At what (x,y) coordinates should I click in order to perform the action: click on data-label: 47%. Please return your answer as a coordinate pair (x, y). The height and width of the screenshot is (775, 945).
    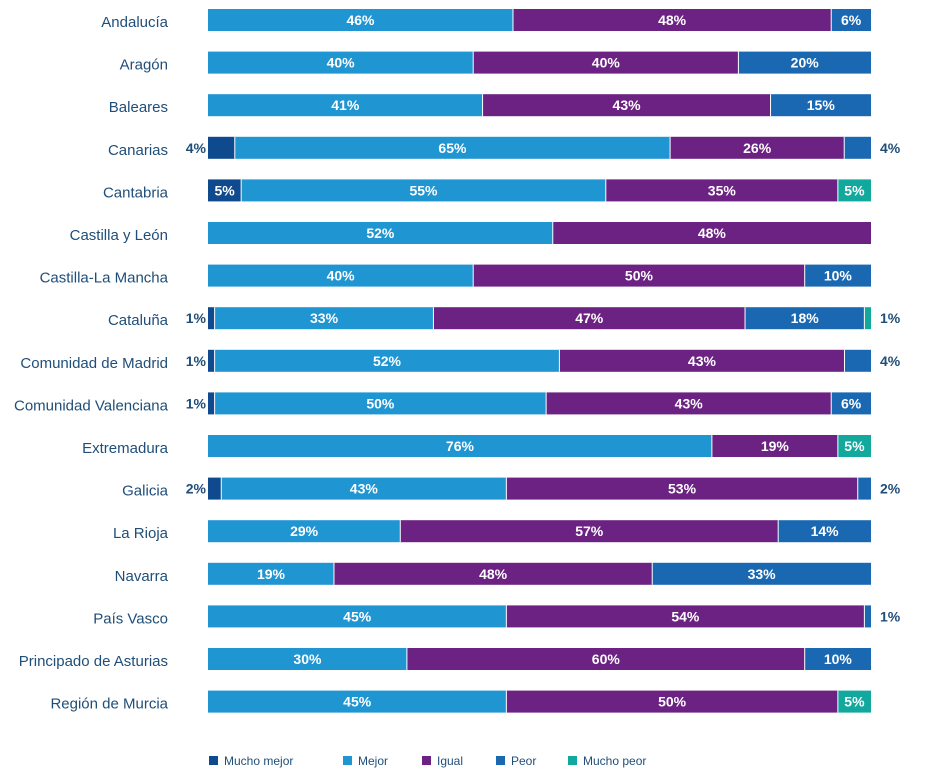
    Looking at the image, I should click on (589, 318).